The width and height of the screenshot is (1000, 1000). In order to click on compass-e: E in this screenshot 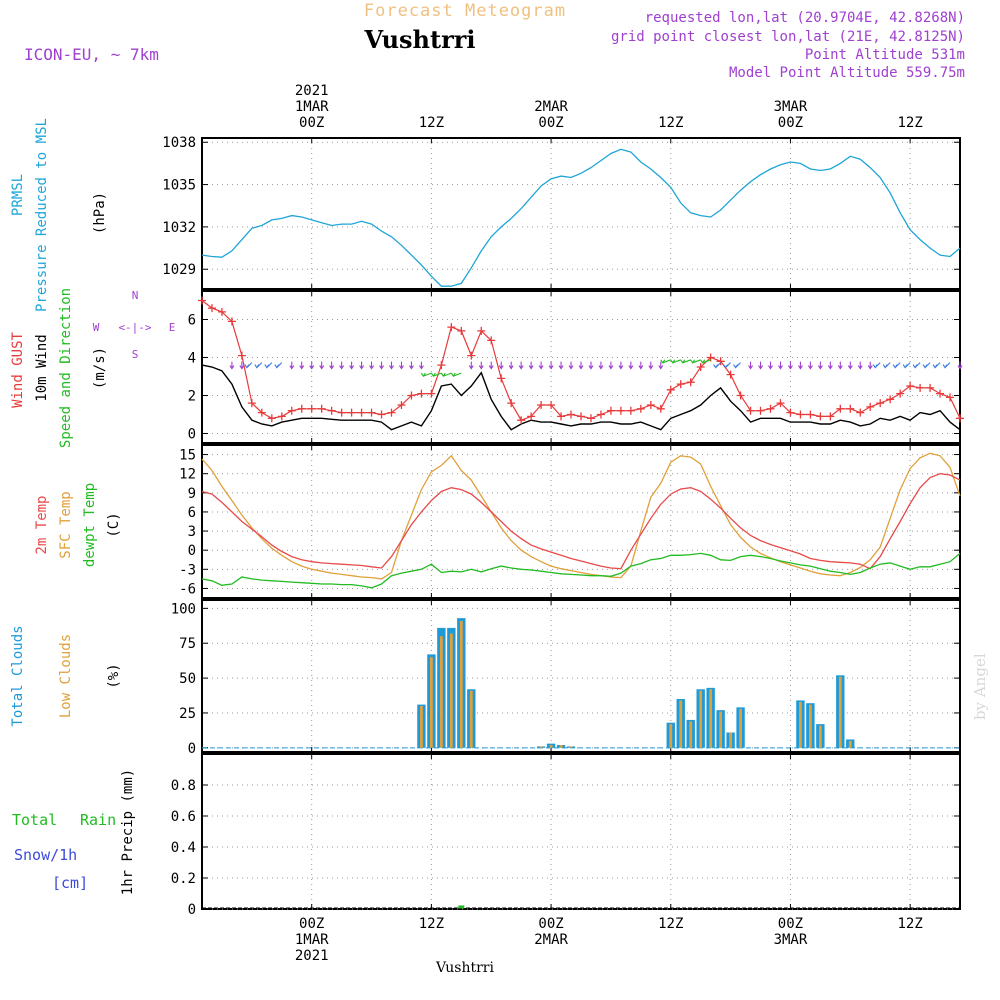, I will do `click(172, 327)`.